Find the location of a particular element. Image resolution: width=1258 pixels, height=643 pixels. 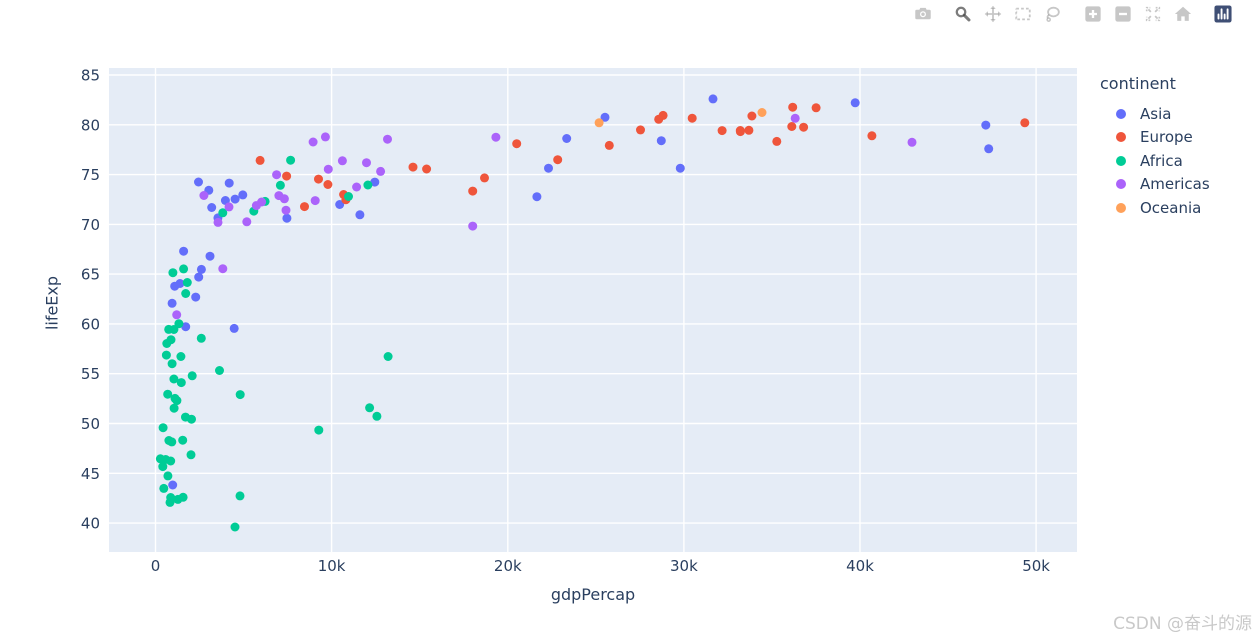

legend-item-asia: Asia is located at coordinates (1155, 114).